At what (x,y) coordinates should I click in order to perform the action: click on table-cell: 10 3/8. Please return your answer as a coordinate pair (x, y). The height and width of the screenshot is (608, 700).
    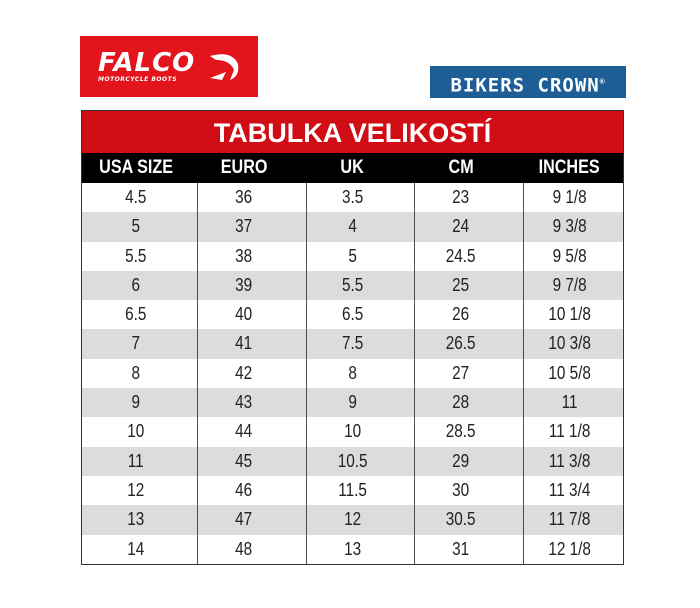
    Looking at the image, I should click on (568, 344).